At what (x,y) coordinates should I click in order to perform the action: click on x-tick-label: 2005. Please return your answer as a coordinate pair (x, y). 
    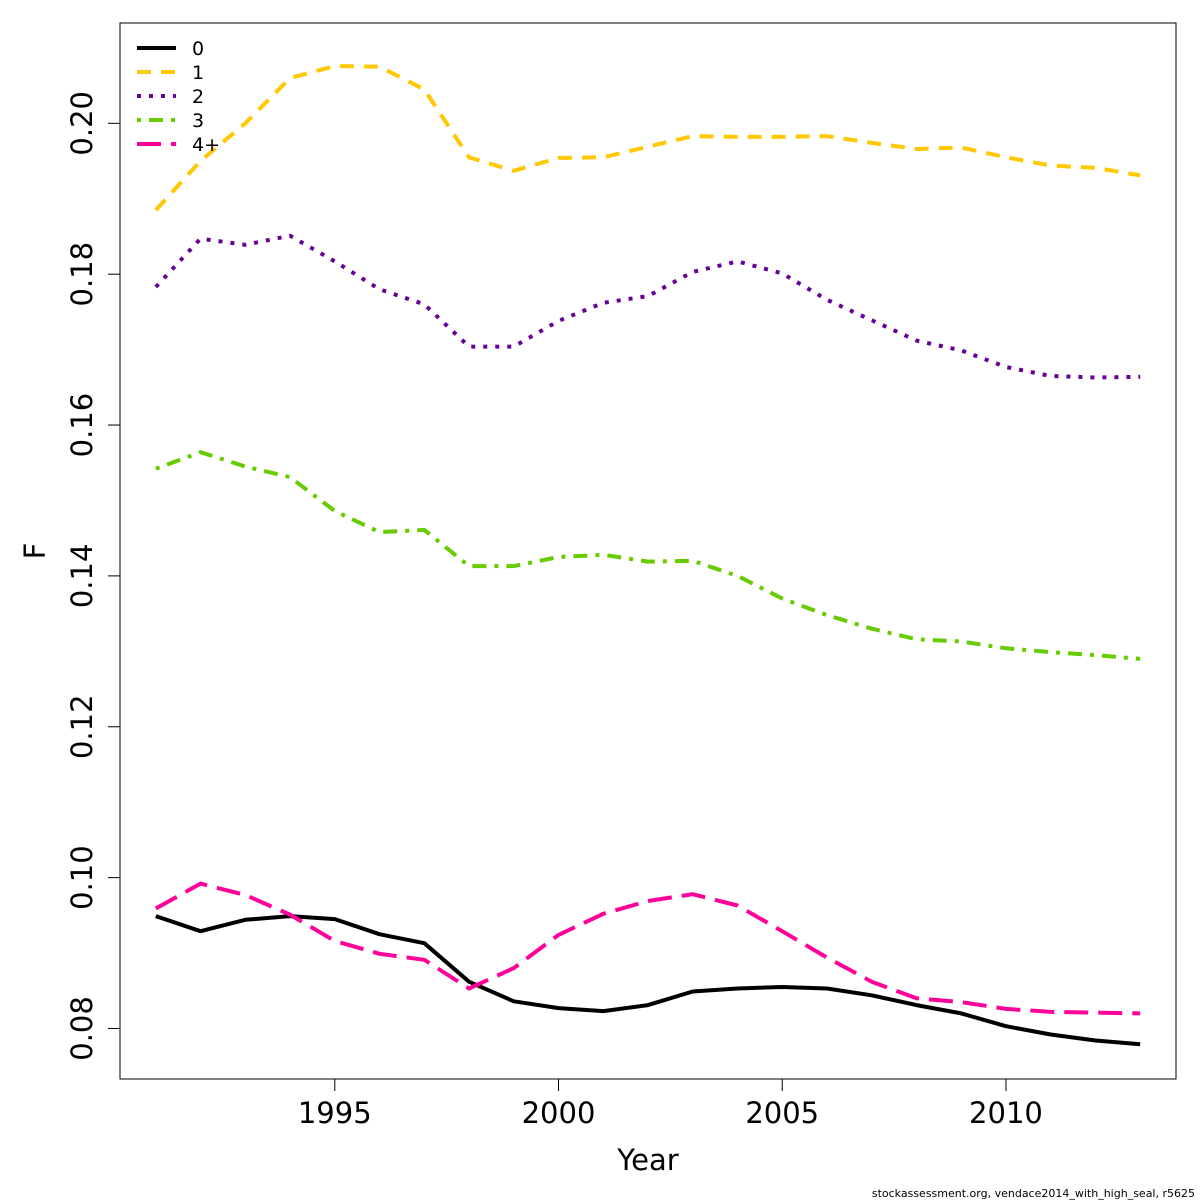
    Looking at the image, I should click on (782, 1113).